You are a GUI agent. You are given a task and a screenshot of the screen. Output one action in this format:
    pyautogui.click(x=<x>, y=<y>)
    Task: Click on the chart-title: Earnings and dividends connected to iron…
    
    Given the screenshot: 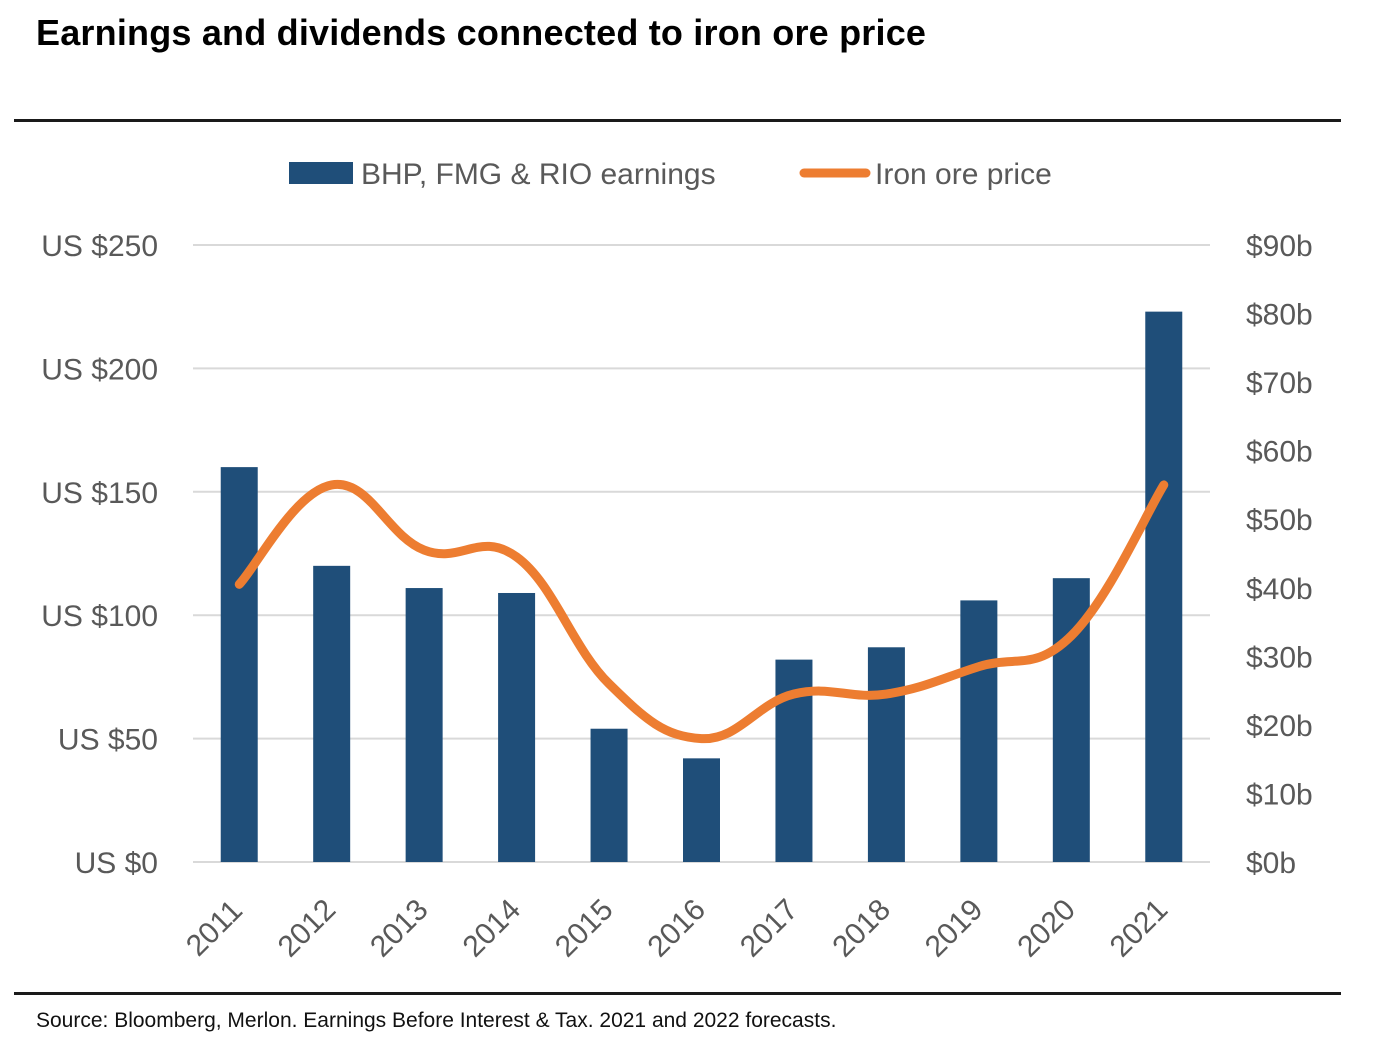 What is the action you would take?
    pyautogui.click(x=481, y=32)
    